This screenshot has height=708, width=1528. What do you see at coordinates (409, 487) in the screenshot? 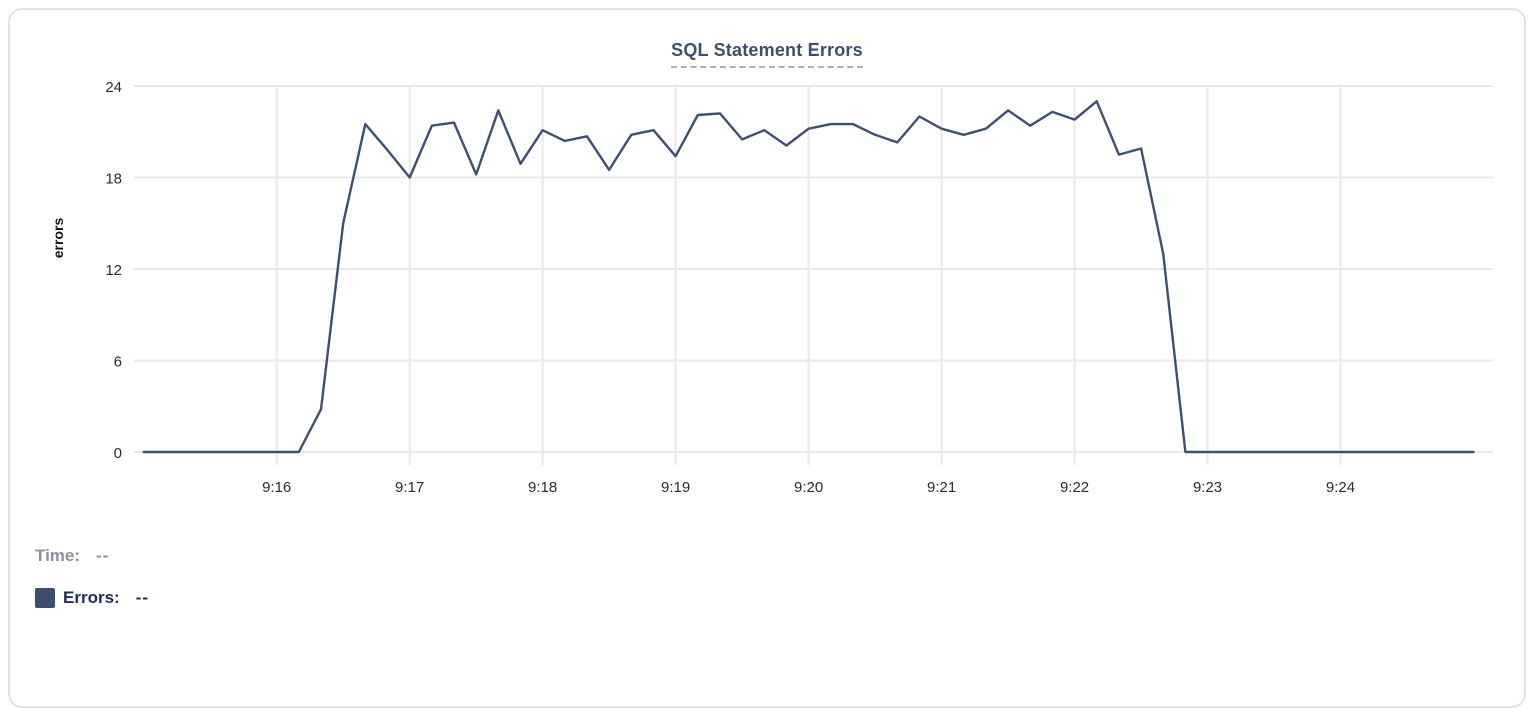
I see `x-tick-label: 9:17` at bounding box center [409, 487].